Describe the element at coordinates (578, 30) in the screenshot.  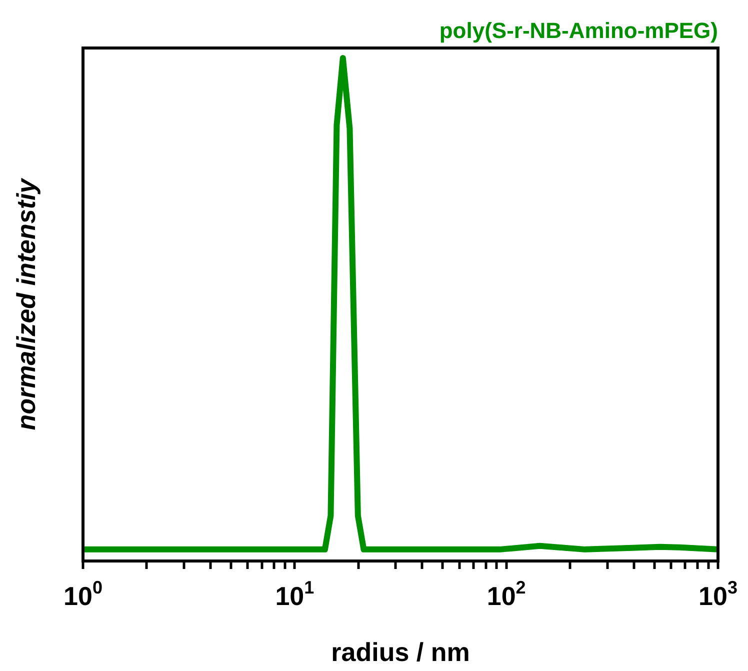
I see `text: poly(S-r-NB-Amino-mPEG)` at that location.